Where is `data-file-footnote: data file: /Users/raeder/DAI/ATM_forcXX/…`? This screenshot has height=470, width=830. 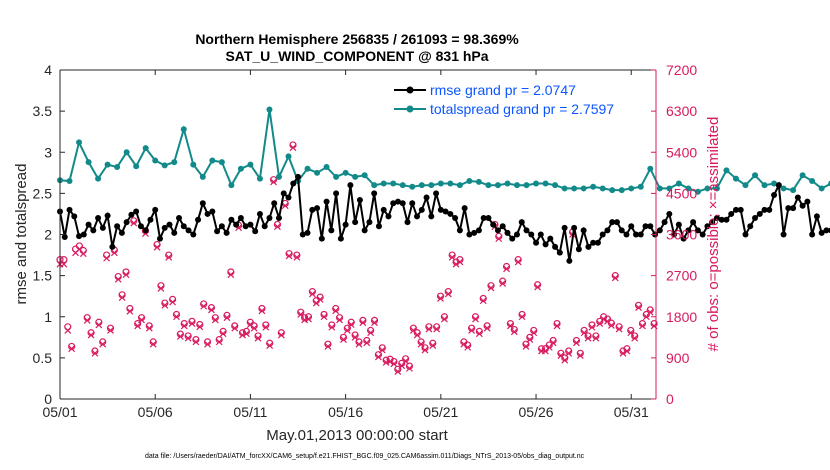
data-file-footnote: data file: /Users/raeder/DAI/ATM_forcXX/… is located at coordinates (365, 456).